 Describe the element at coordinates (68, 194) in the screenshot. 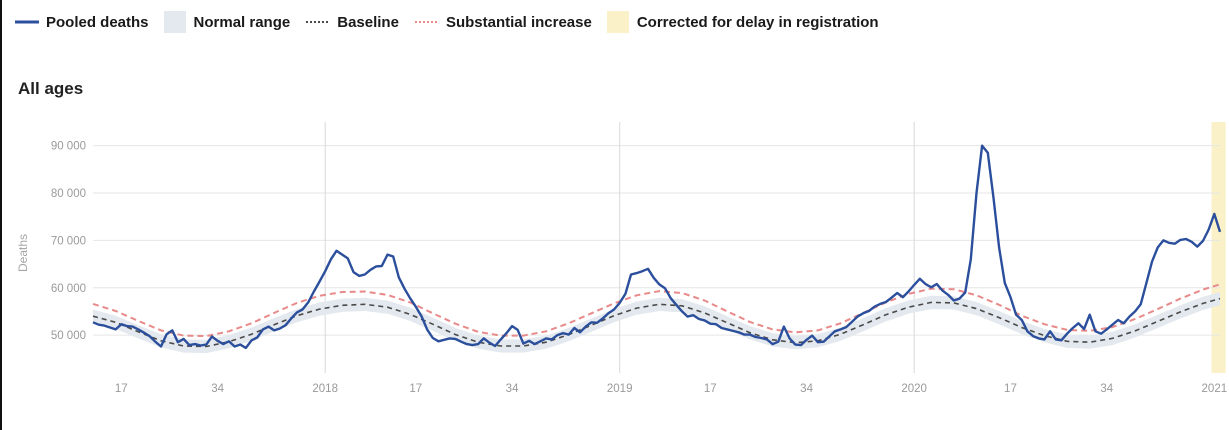

I see `y-tick-label: 80 000` at that location.